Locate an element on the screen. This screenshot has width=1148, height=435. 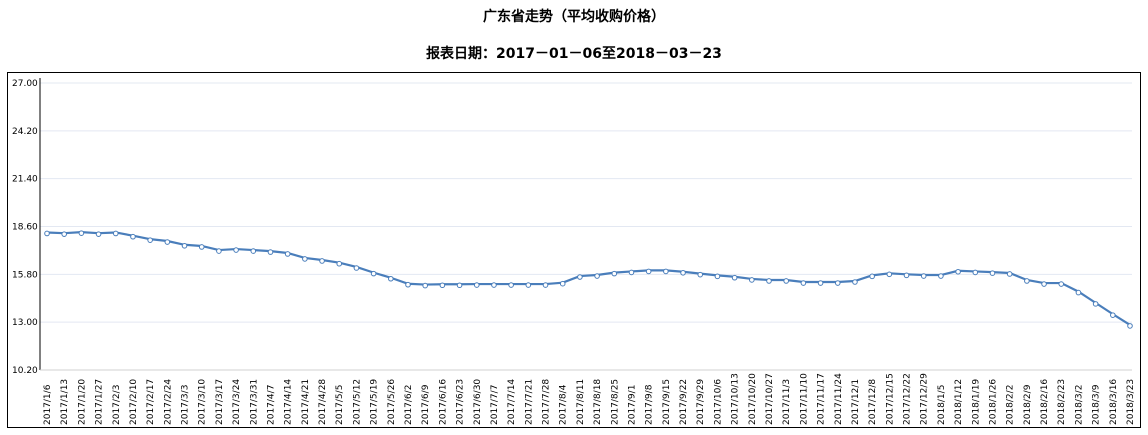
x-tick-label: 2017/9/8 is located at coordinates (650, 404).